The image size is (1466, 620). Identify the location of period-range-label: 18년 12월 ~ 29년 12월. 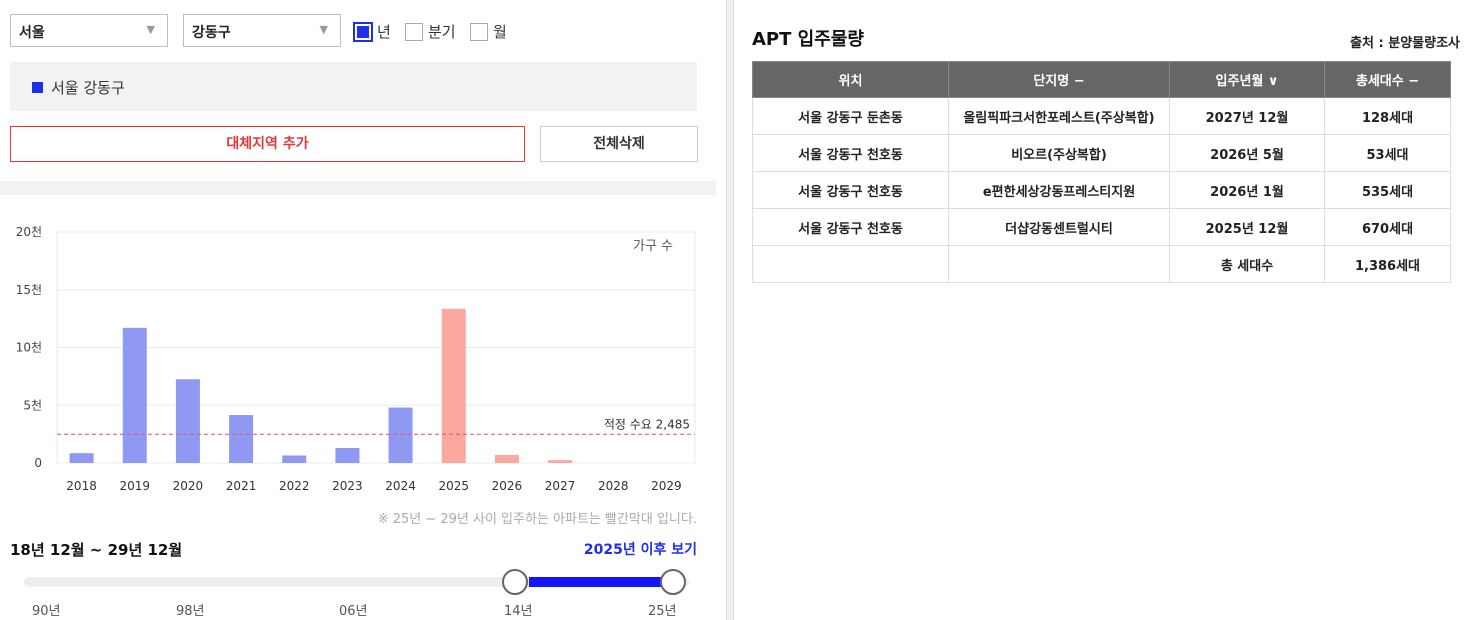
(96, 550).